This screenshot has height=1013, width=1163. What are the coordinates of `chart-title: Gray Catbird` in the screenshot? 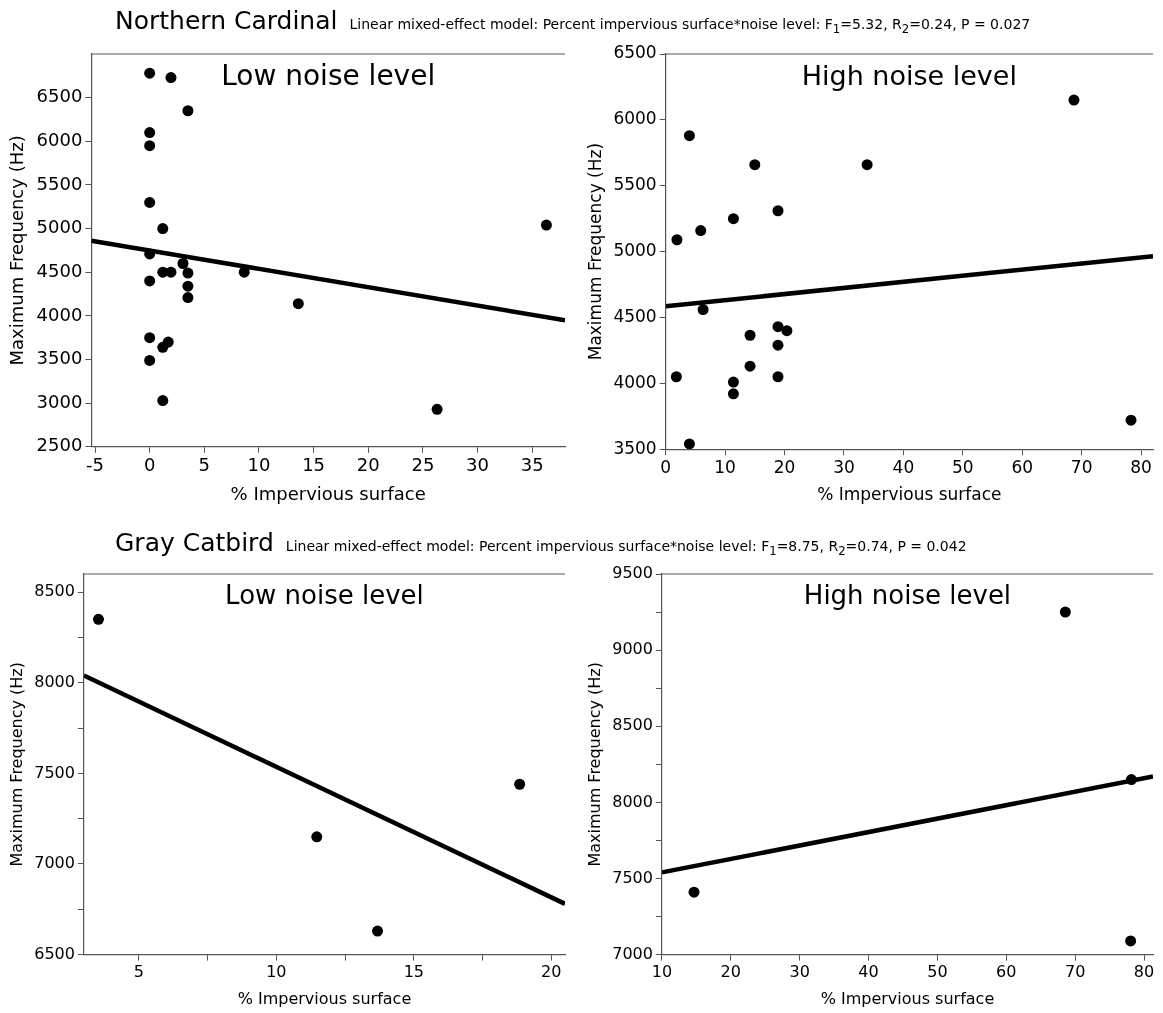 It's located at (194, 542).